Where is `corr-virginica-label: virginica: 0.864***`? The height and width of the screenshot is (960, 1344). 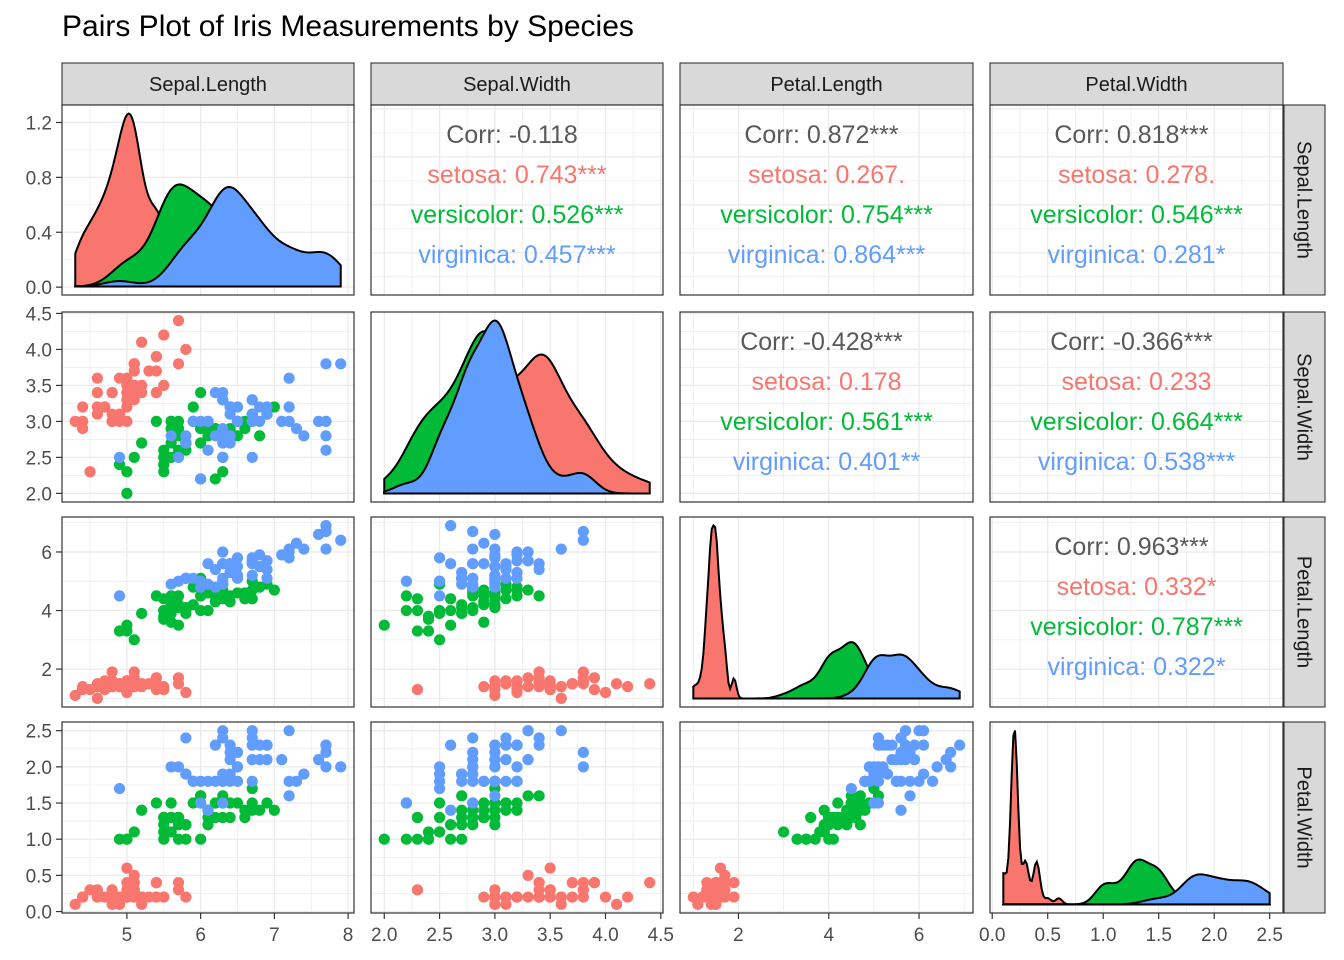 corr-virginica-label: virginica: 0.864*** is located at coordinates (827, 255).